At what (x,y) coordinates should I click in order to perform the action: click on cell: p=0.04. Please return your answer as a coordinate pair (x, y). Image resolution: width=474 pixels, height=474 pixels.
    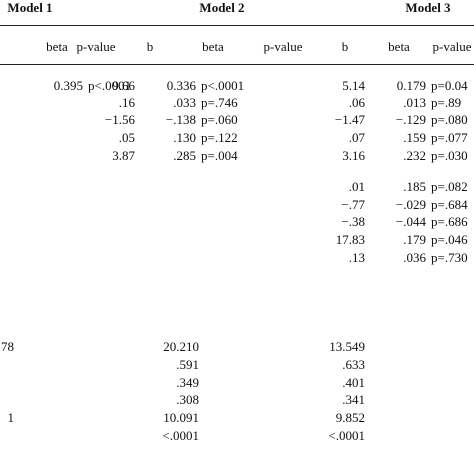
    Looking at the image, I should click on (449, 85).